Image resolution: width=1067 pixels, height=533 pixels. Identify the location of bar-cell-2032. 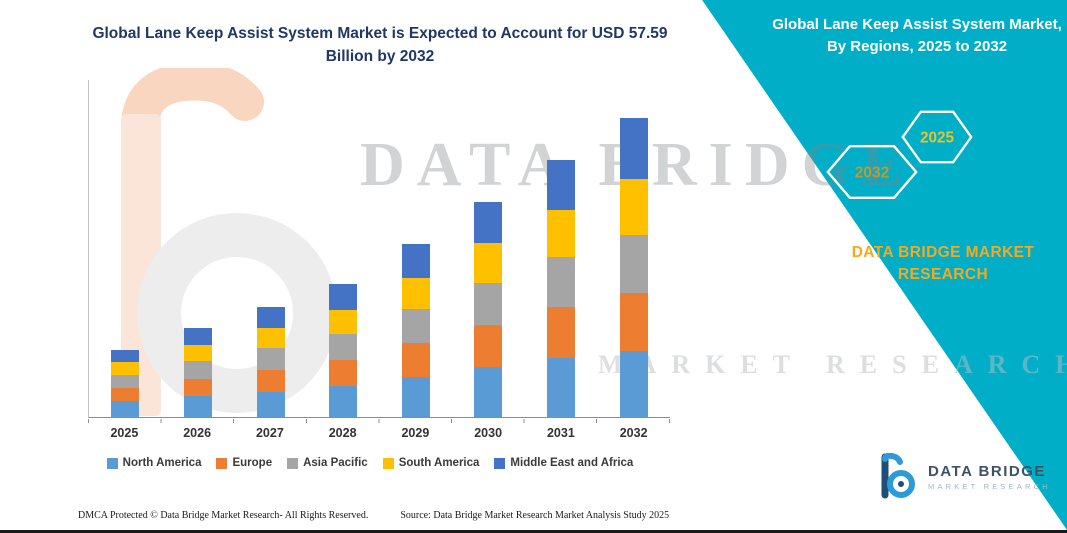
(633, 248).